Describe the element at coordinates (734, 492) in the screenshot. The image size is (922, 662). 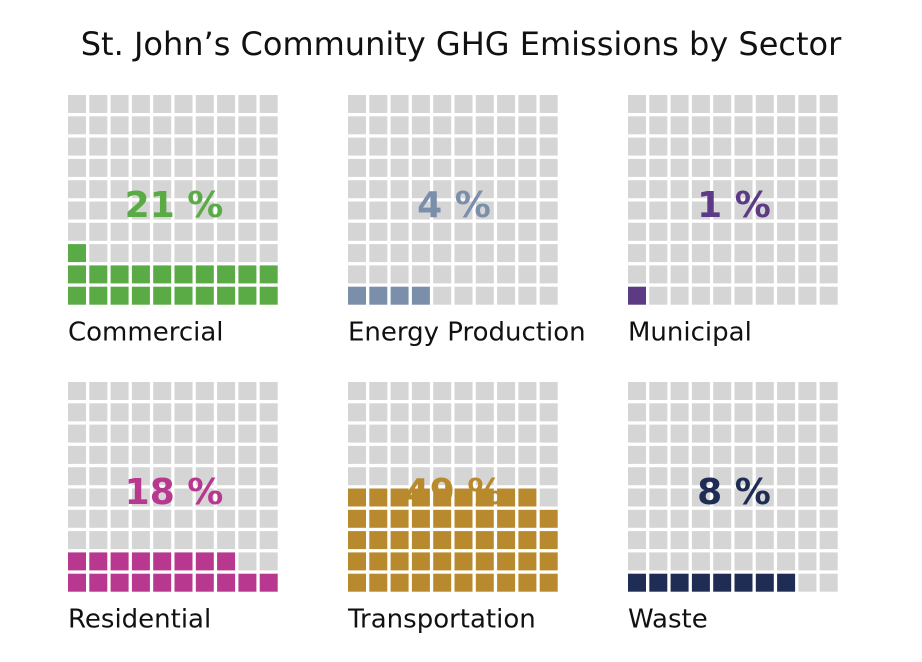
I see `value-label: 8 %` at that location.